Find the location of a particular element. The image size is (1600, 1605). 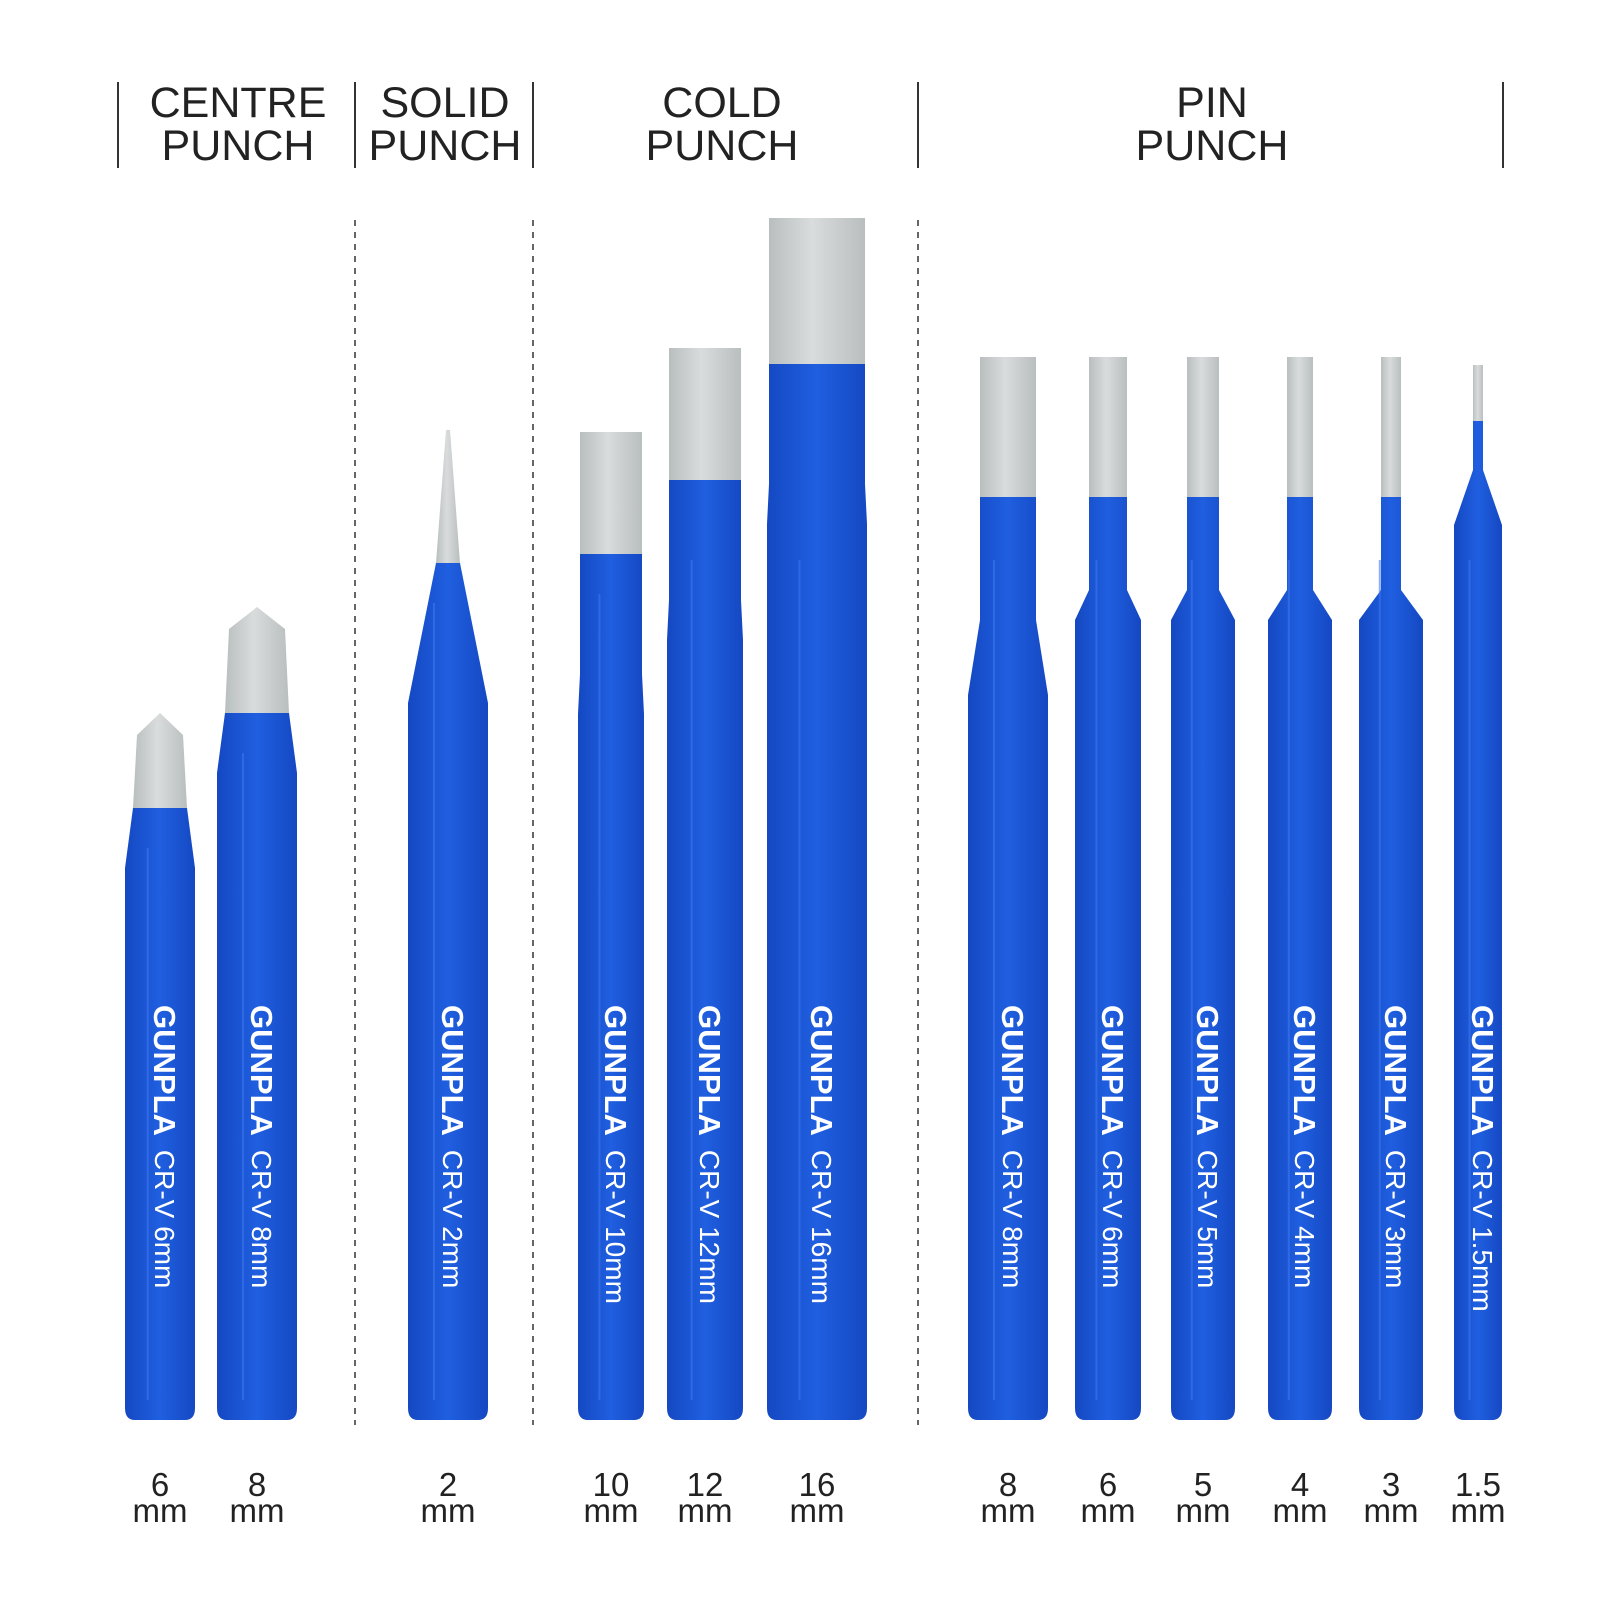

tool-pin-punch-10: GUNPLA CR-V 3mm is located at coordinates (1391, 888).